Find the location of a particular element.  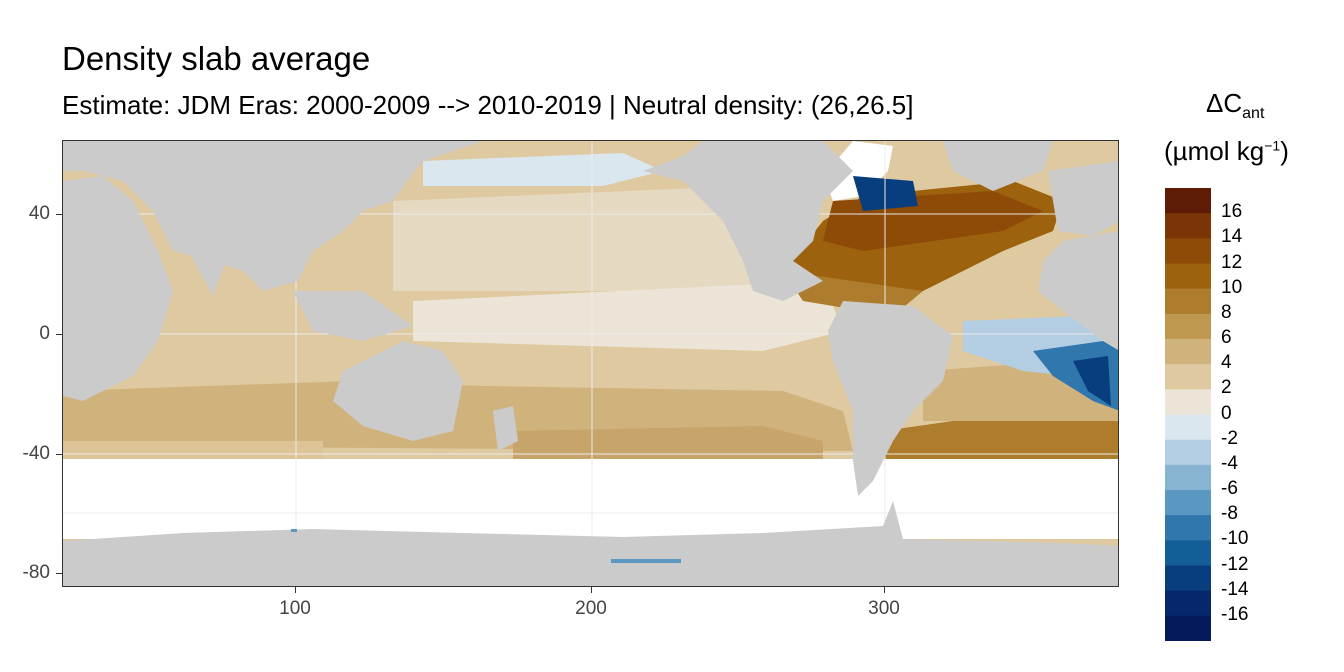

color-scale-label: 6 is located at coordinates (1226, 337).